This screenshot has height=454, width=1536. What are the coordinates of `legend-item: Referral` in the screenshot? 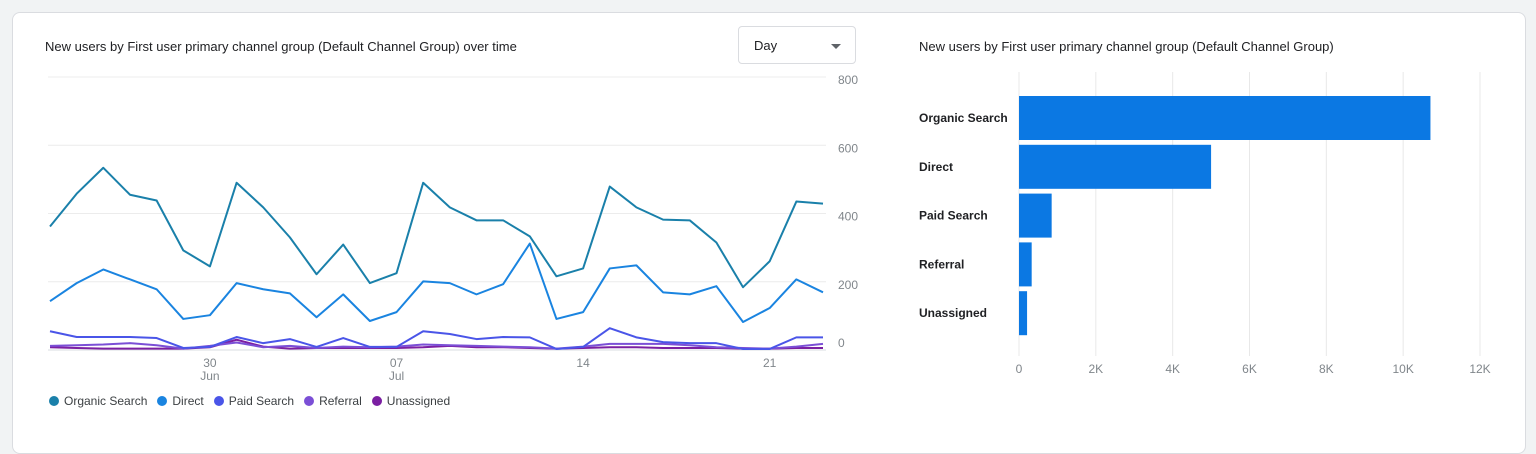 It's located at (333, 401).